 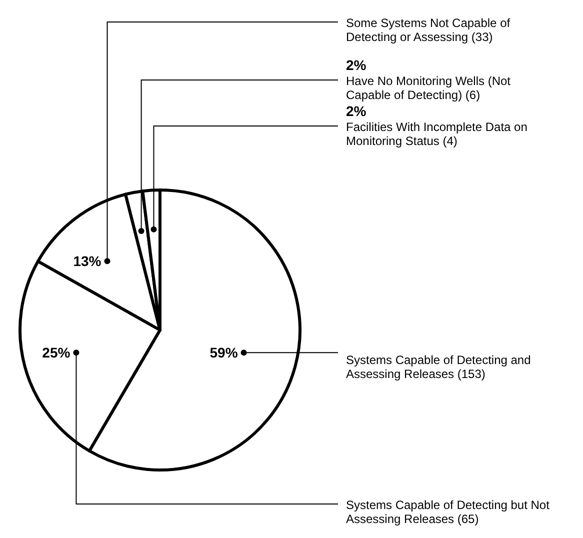 What do you see at coordinates (438, 367) in the screenshot?
I see `slice-label: Systems Capable of Detecting and Assessing Releases (153)` at bounding box center [438, 367].